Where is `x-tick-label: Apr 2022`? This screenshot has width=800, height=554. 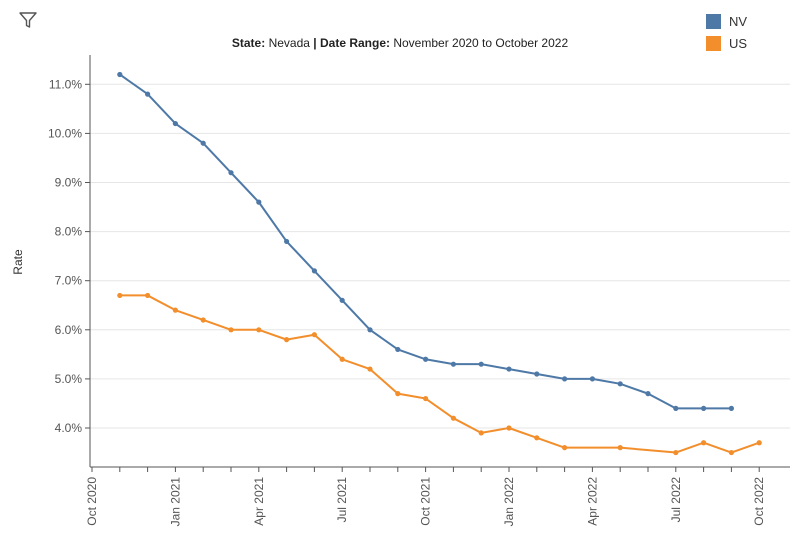
x-tick-label: Apr 2022 is located at coordinates (592, 501).